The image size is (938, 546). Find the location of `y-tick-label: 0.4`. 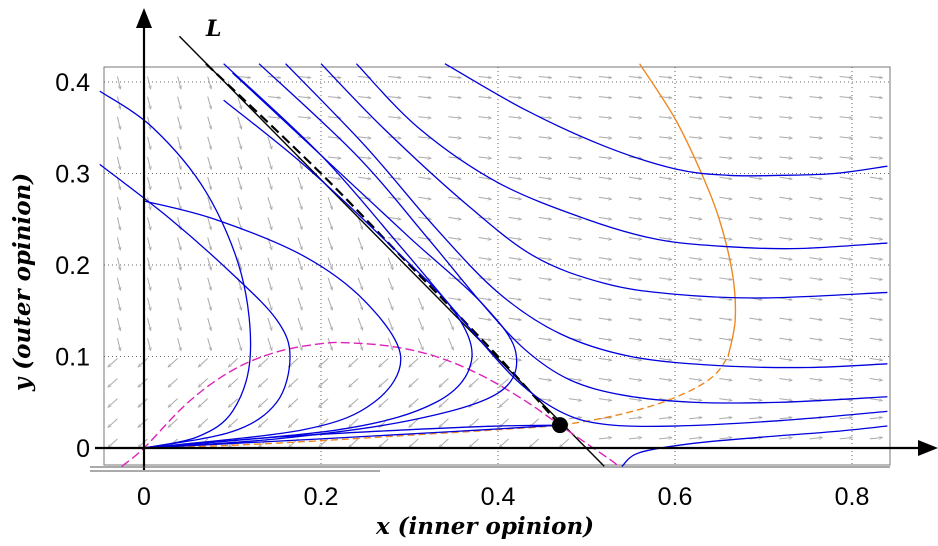

y-tick-label: 0.4 is located at coordinates (72, 83).